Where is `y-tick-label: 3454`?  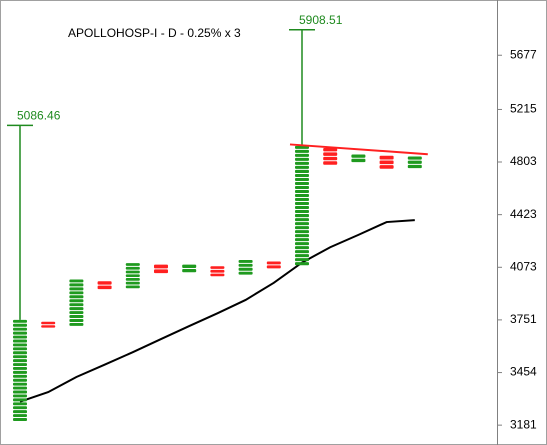
y-tick-label: 3454 is located at coordinates (523, 372).